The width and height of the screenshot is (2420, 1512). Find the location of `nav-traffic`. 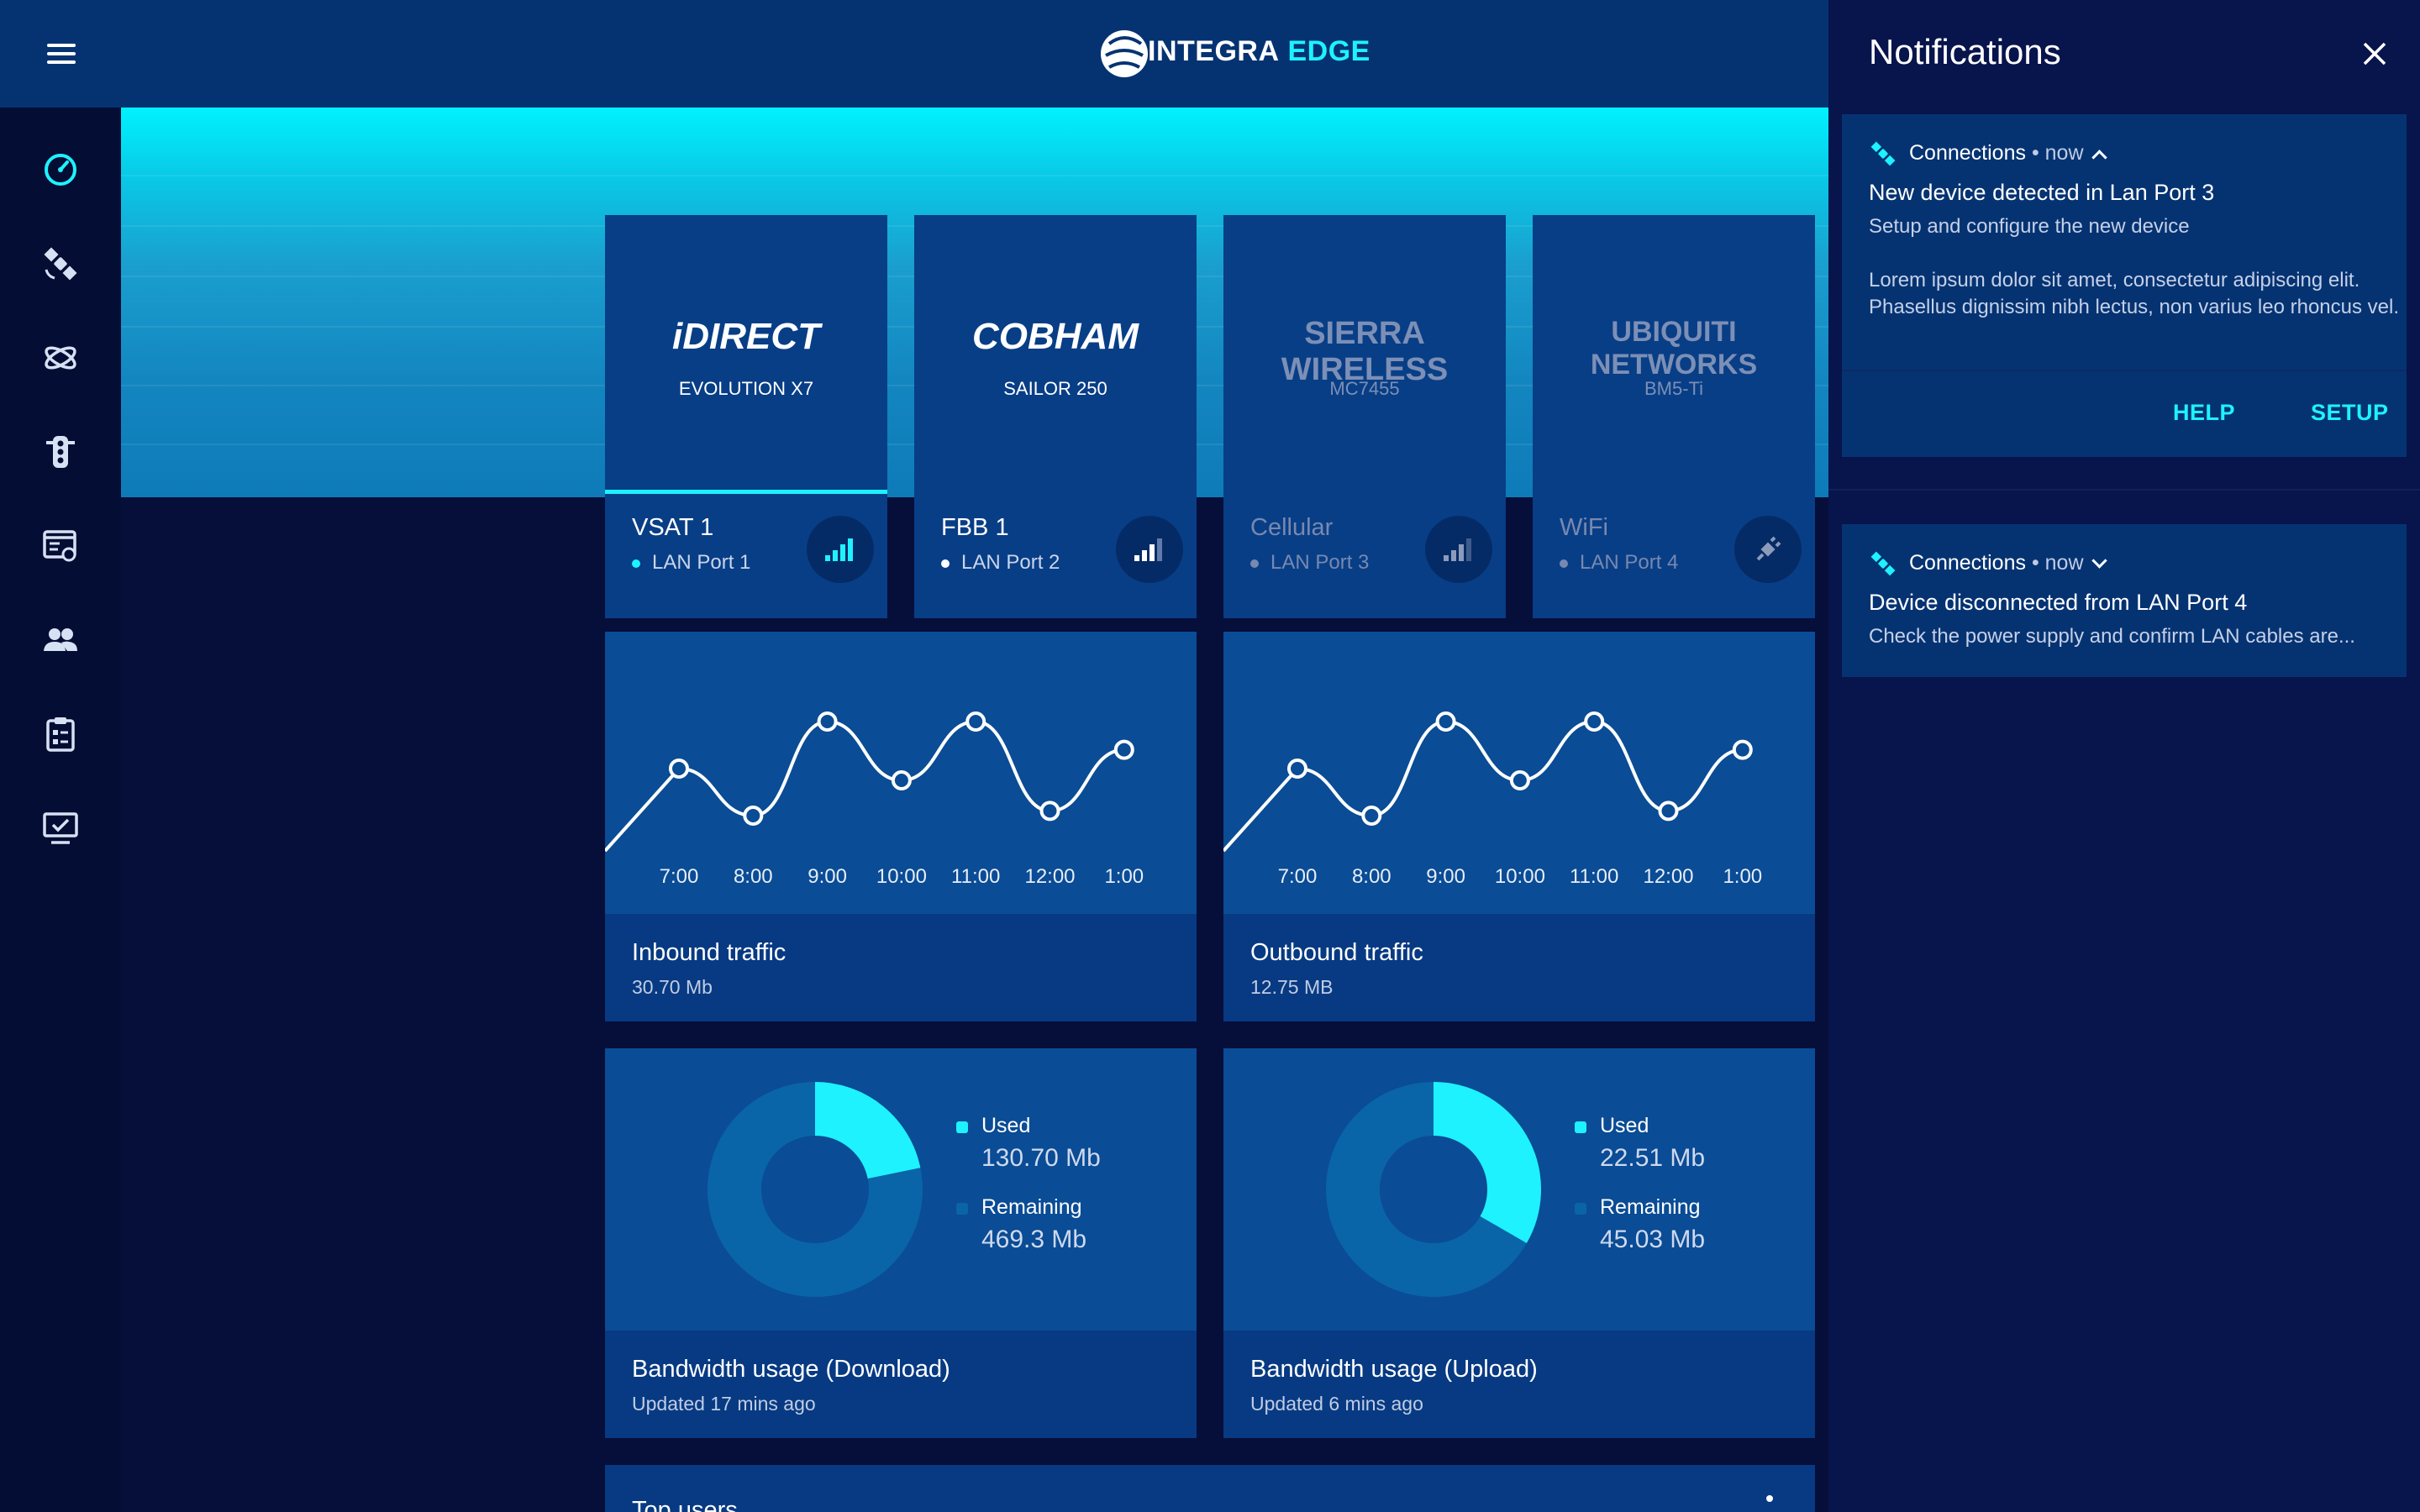

nav-traffic is located at coordinates (60, 451).